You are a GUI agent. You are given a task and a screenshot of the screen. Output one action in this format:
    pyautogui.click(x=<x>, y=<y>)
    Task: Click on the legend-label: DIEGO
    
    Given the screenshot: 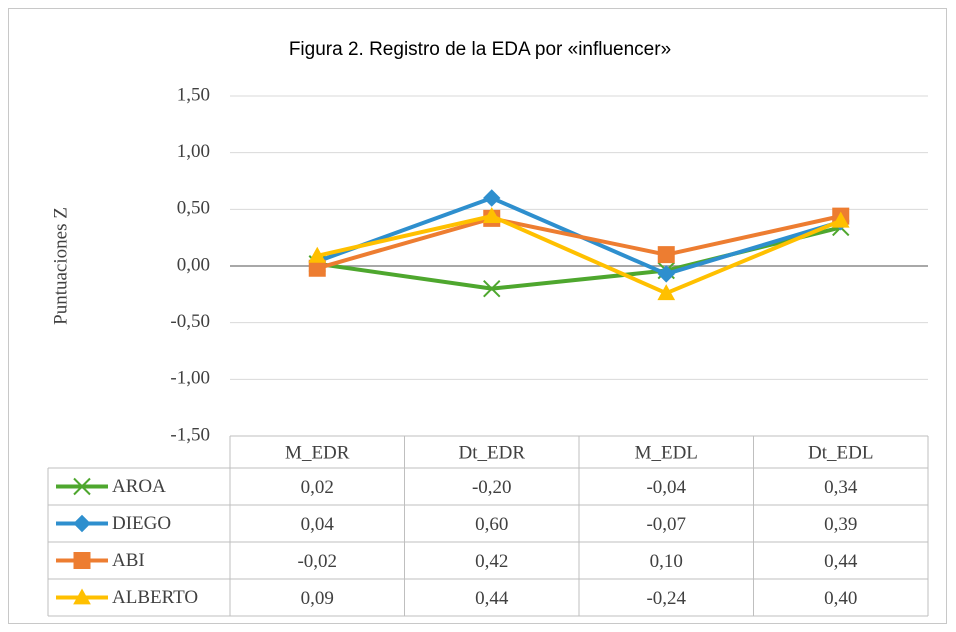 What is the action you would take?
    pyautogui.click(x=141, y=523)
    